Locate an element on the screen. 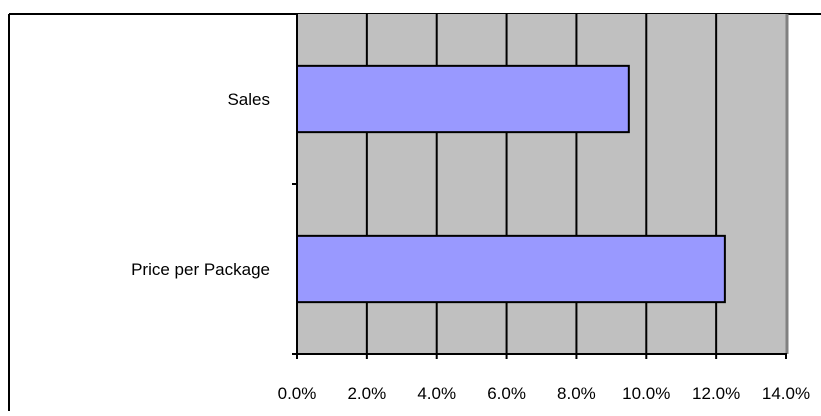 The height and width of the screenshot is (416, 821). x-tick-label: 0.0% is located at coordinates (297, 393).